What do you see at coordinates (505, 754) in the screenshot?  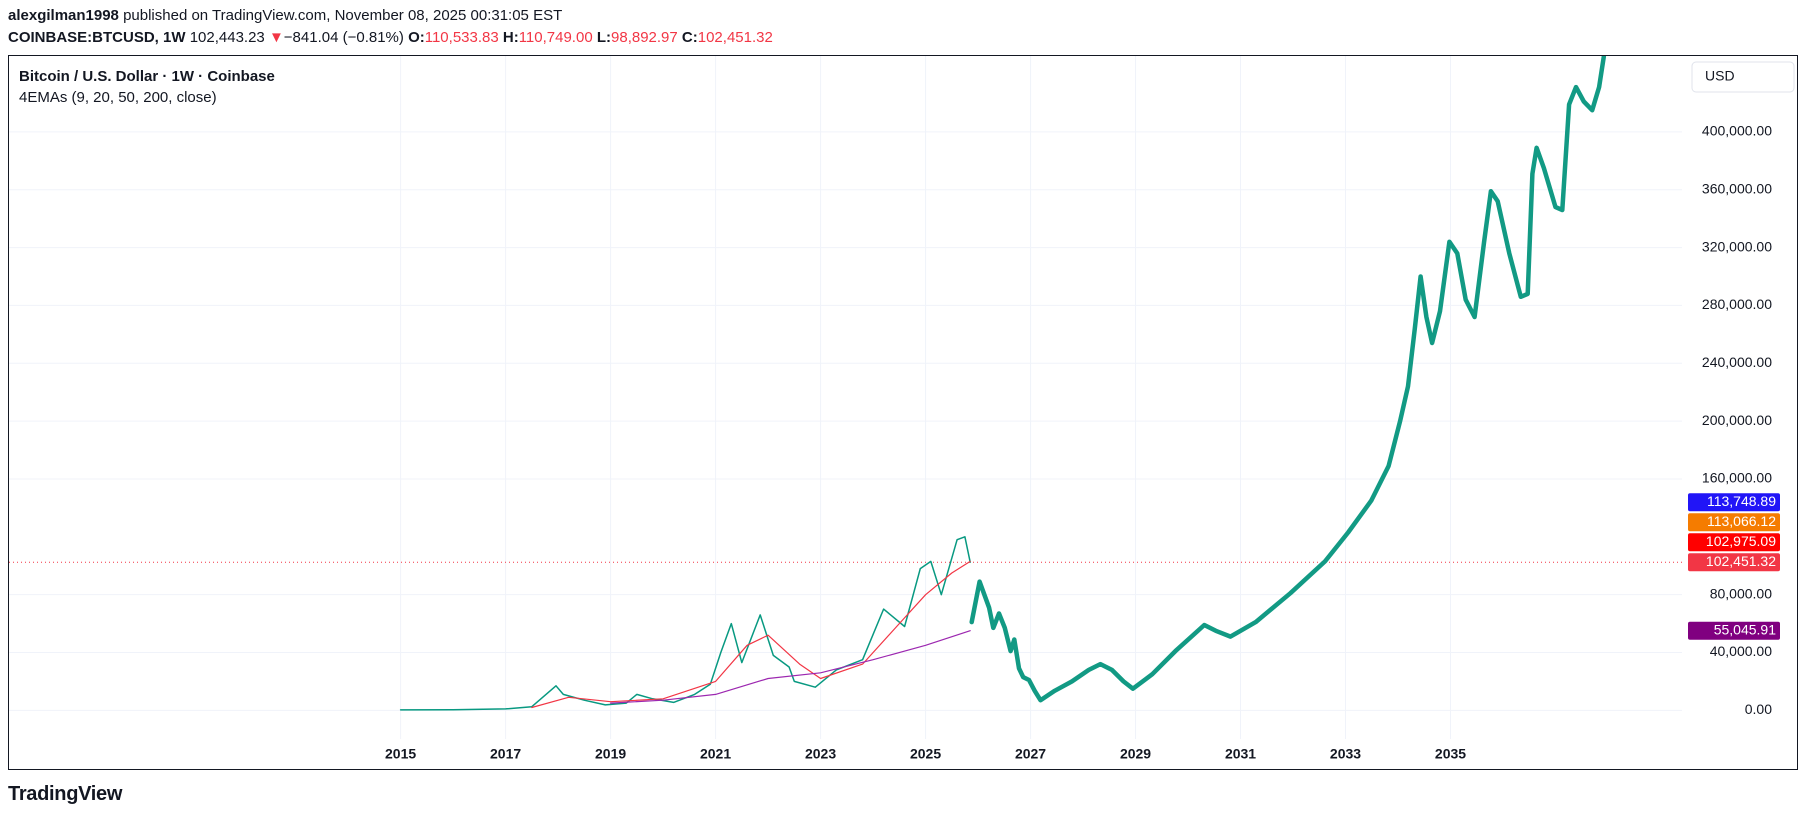 I see `x-tick-label: 2017` at bounding box center [505, 754].